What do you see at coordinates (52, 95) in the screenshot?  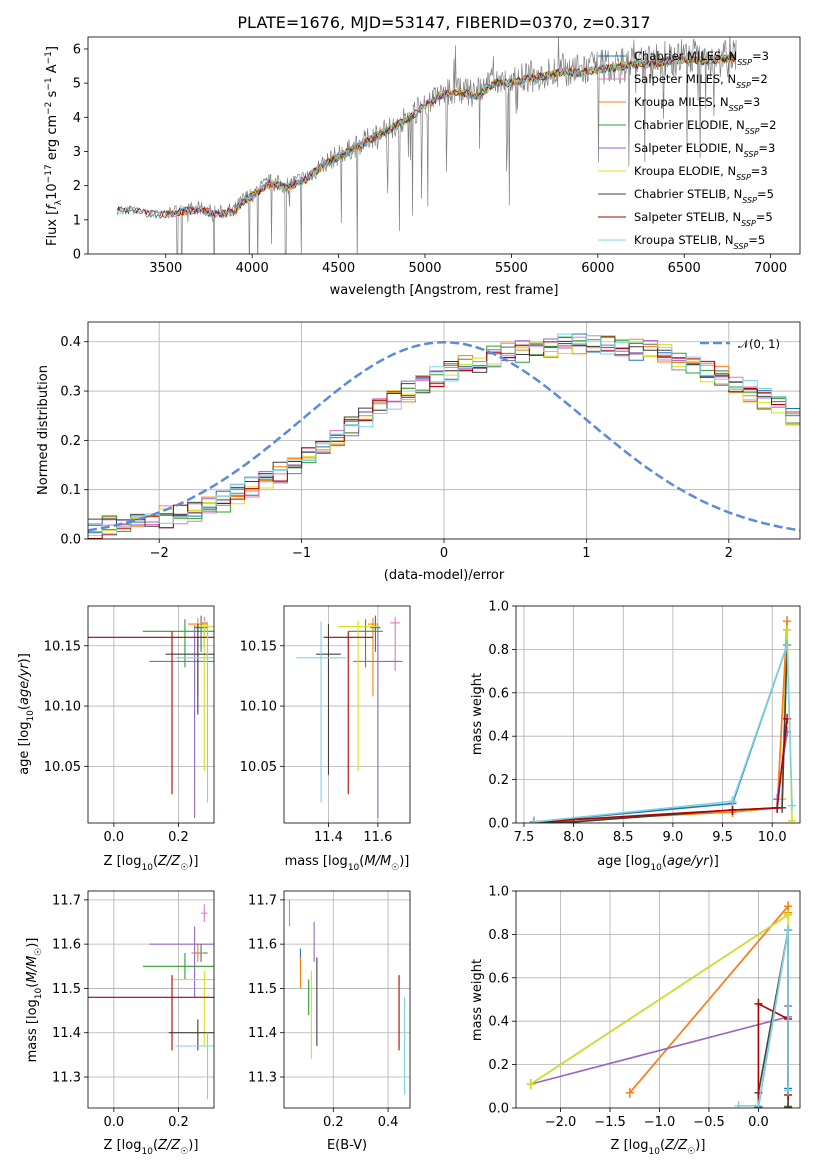 I see `text-span: s` at bounding box center [52, 95].